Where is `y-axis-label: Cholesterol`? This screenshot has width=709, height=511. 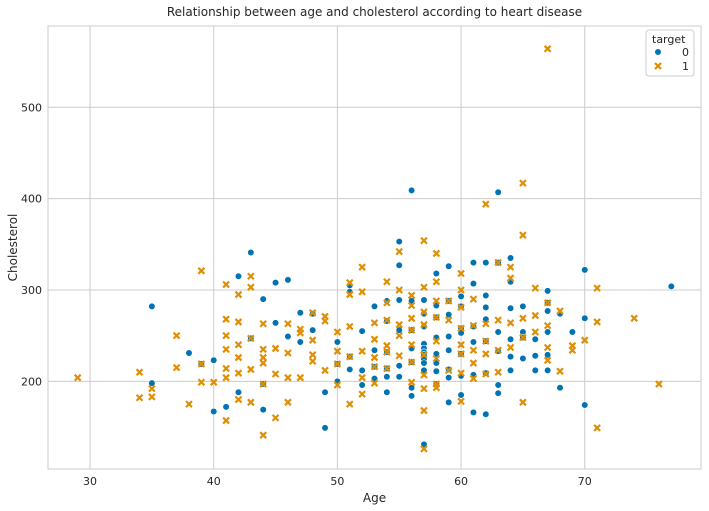 y-axis-label: Cholesterol is located at coordinates (13, 248).